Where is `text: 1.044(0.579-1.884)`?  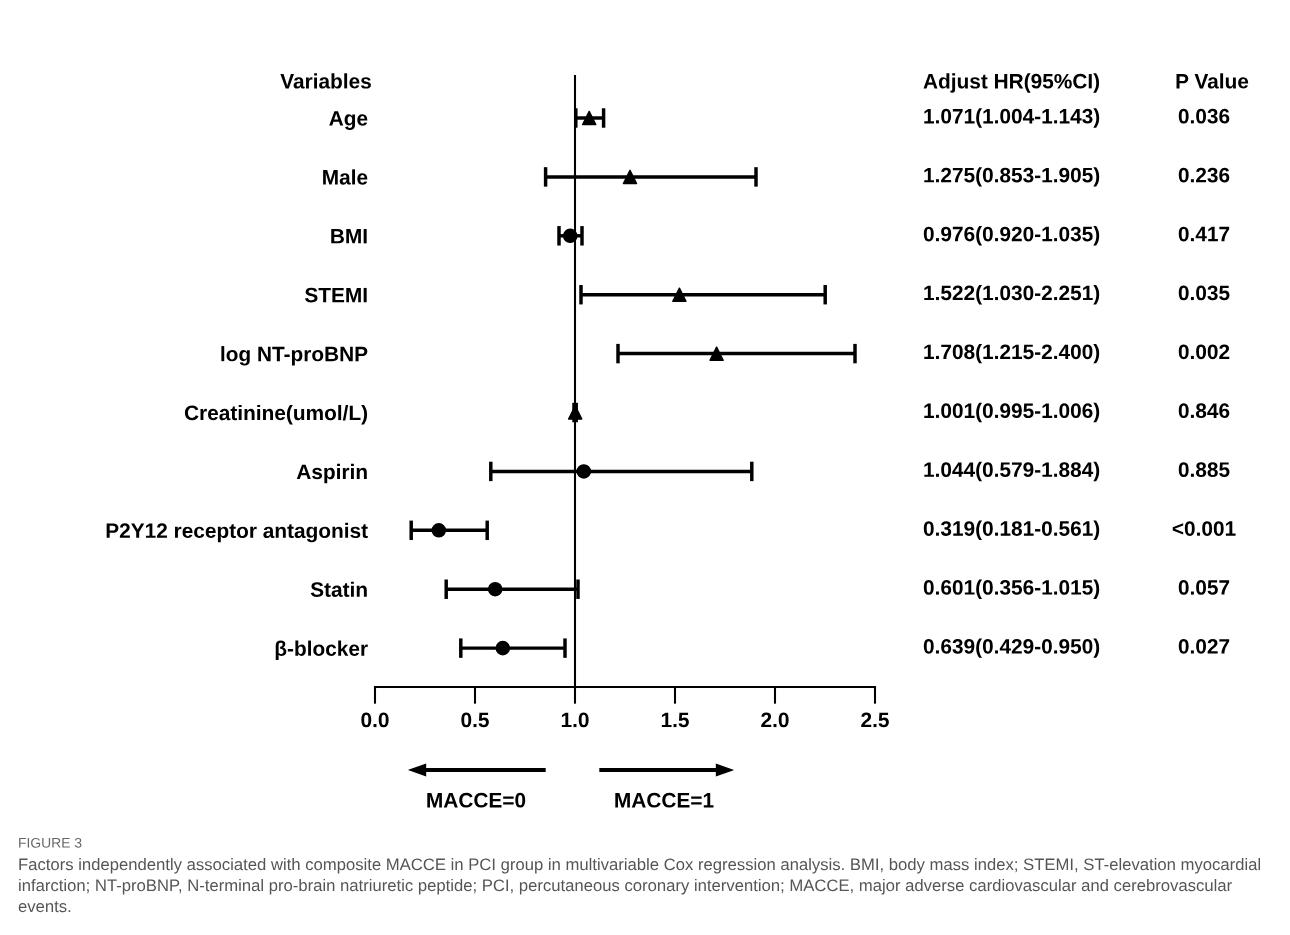 text: 1.044(0.579-1.884) is located at coordinates (1012, 471).